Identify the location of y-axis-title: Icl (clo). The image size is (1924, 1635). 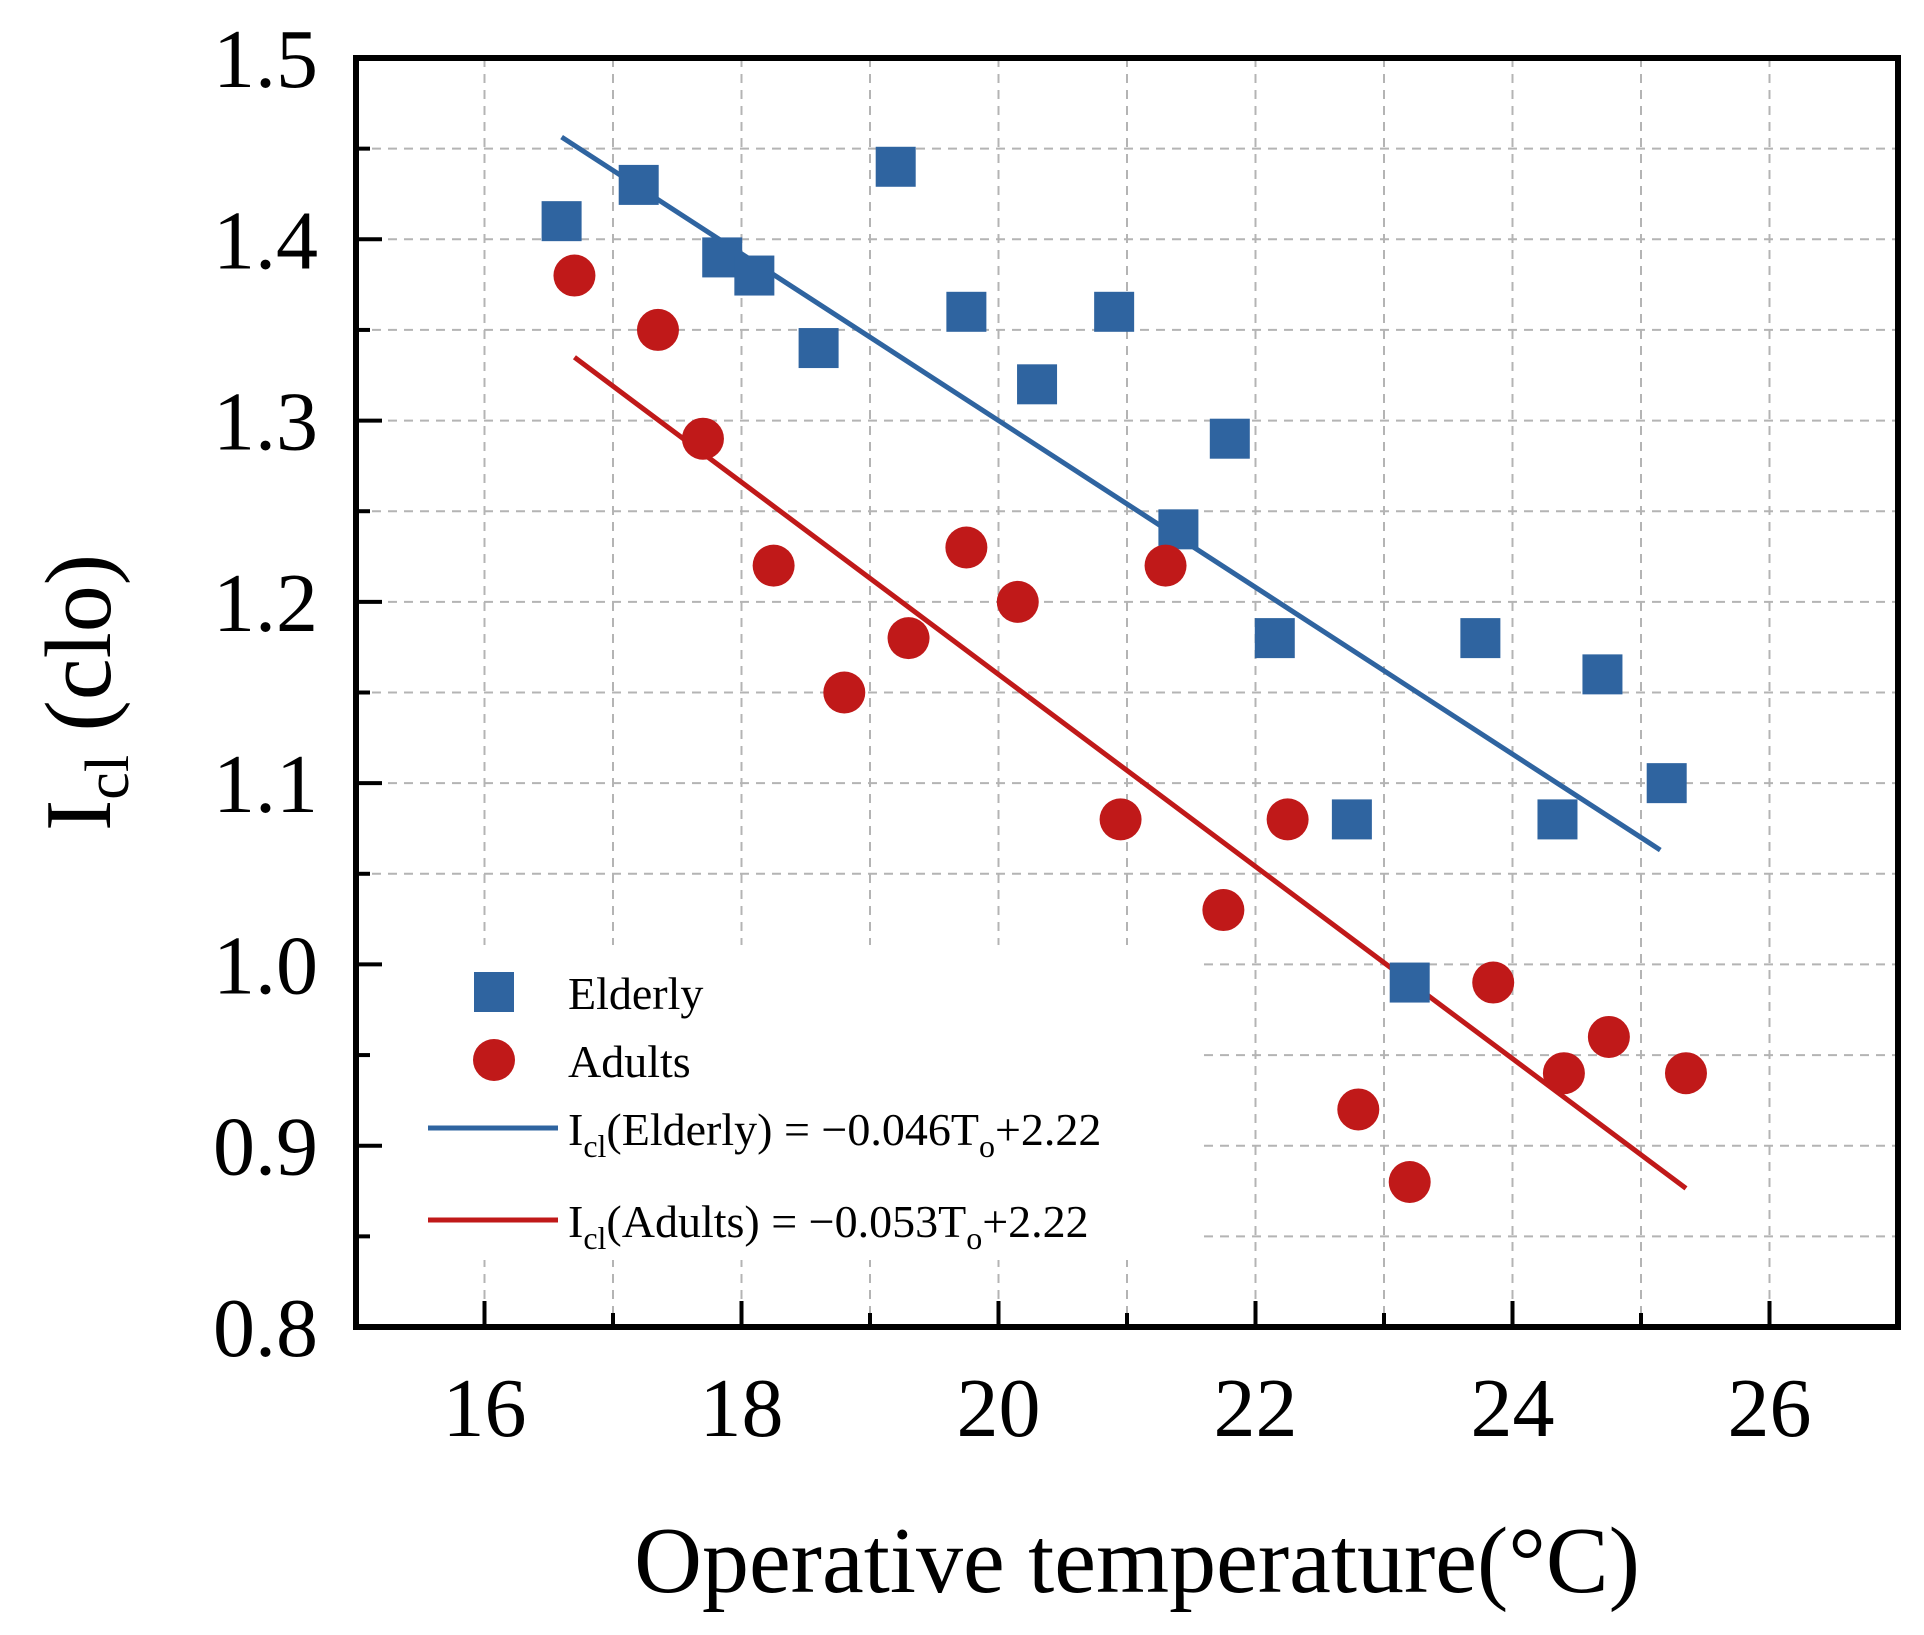
(84, 692).